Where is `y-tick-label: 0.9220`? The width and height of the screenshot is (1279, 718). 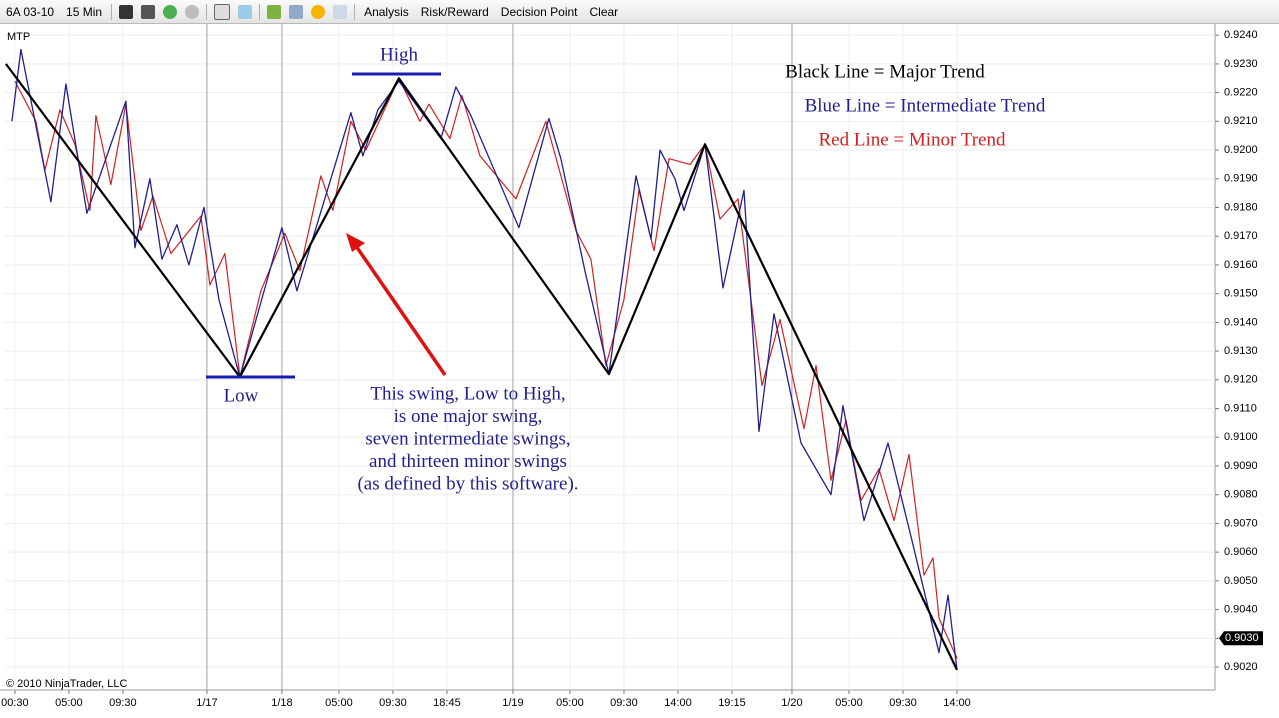 y-tick-label: 0.9220 is located at coordinates (1241, 93).